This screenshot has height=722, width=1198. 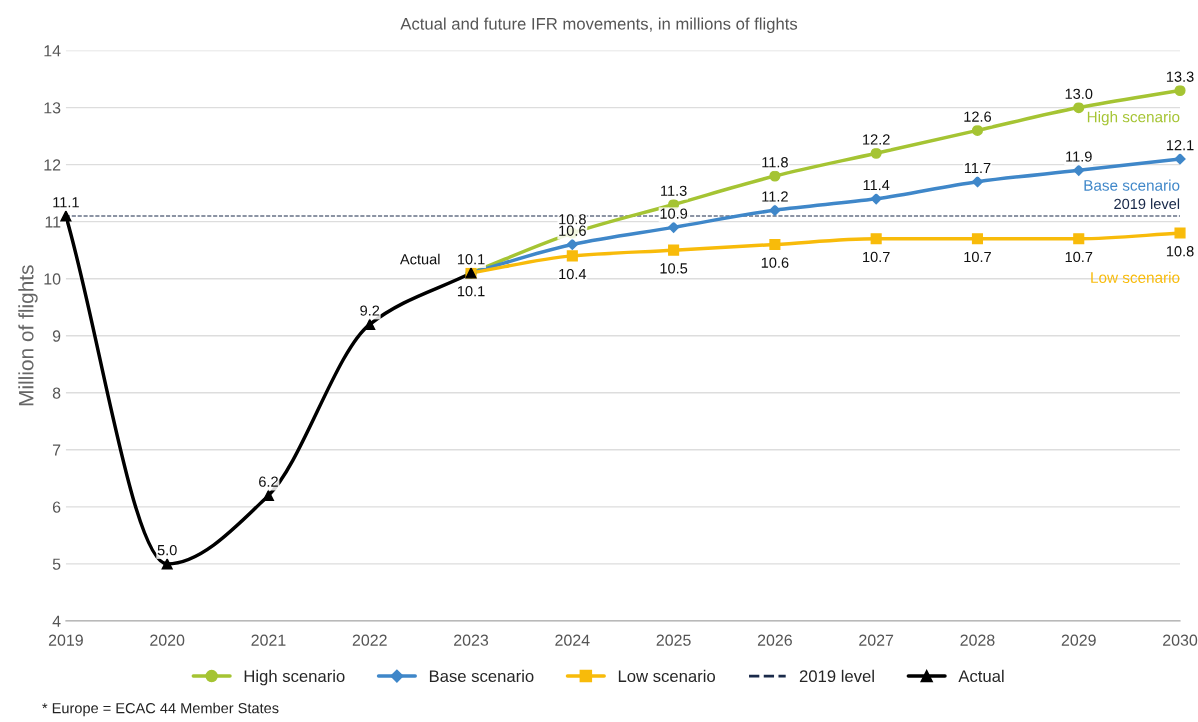 What do you see at coordinates (674, 268) in the screenshot?
I see `data-label: 10.5` at bounding box center [674, 268].